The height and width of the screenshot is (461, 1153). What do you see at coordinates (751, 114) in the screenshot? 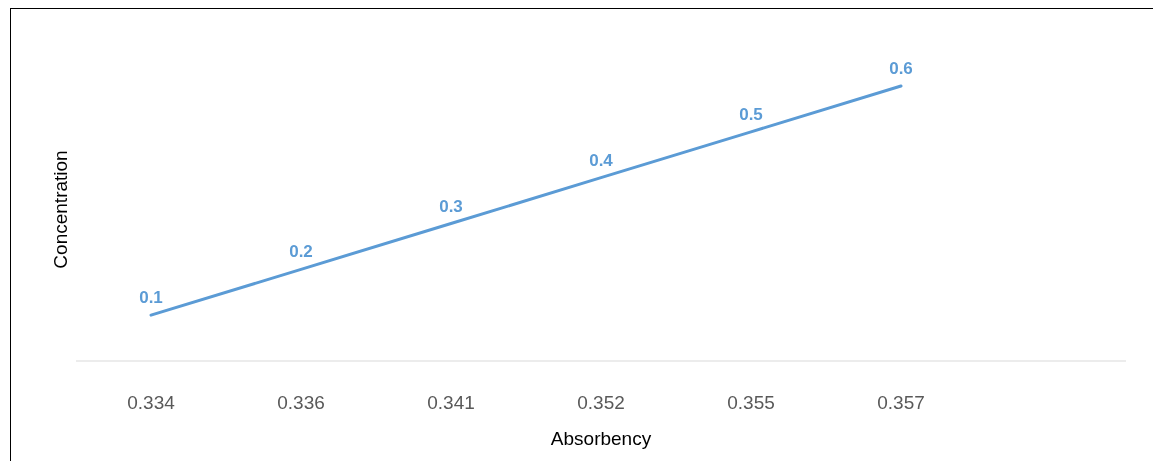
I see `data-label: 0.5` at bounding box center [751, 114].